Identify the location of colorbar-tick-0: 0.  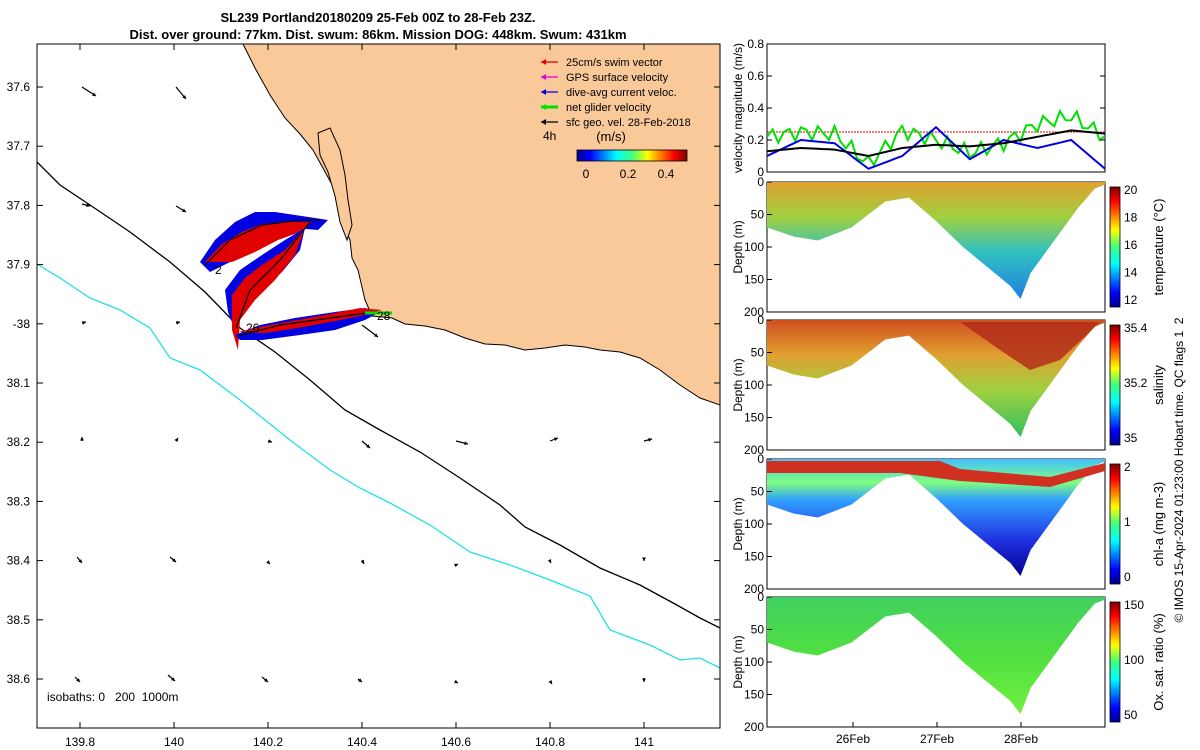
(586, 174).